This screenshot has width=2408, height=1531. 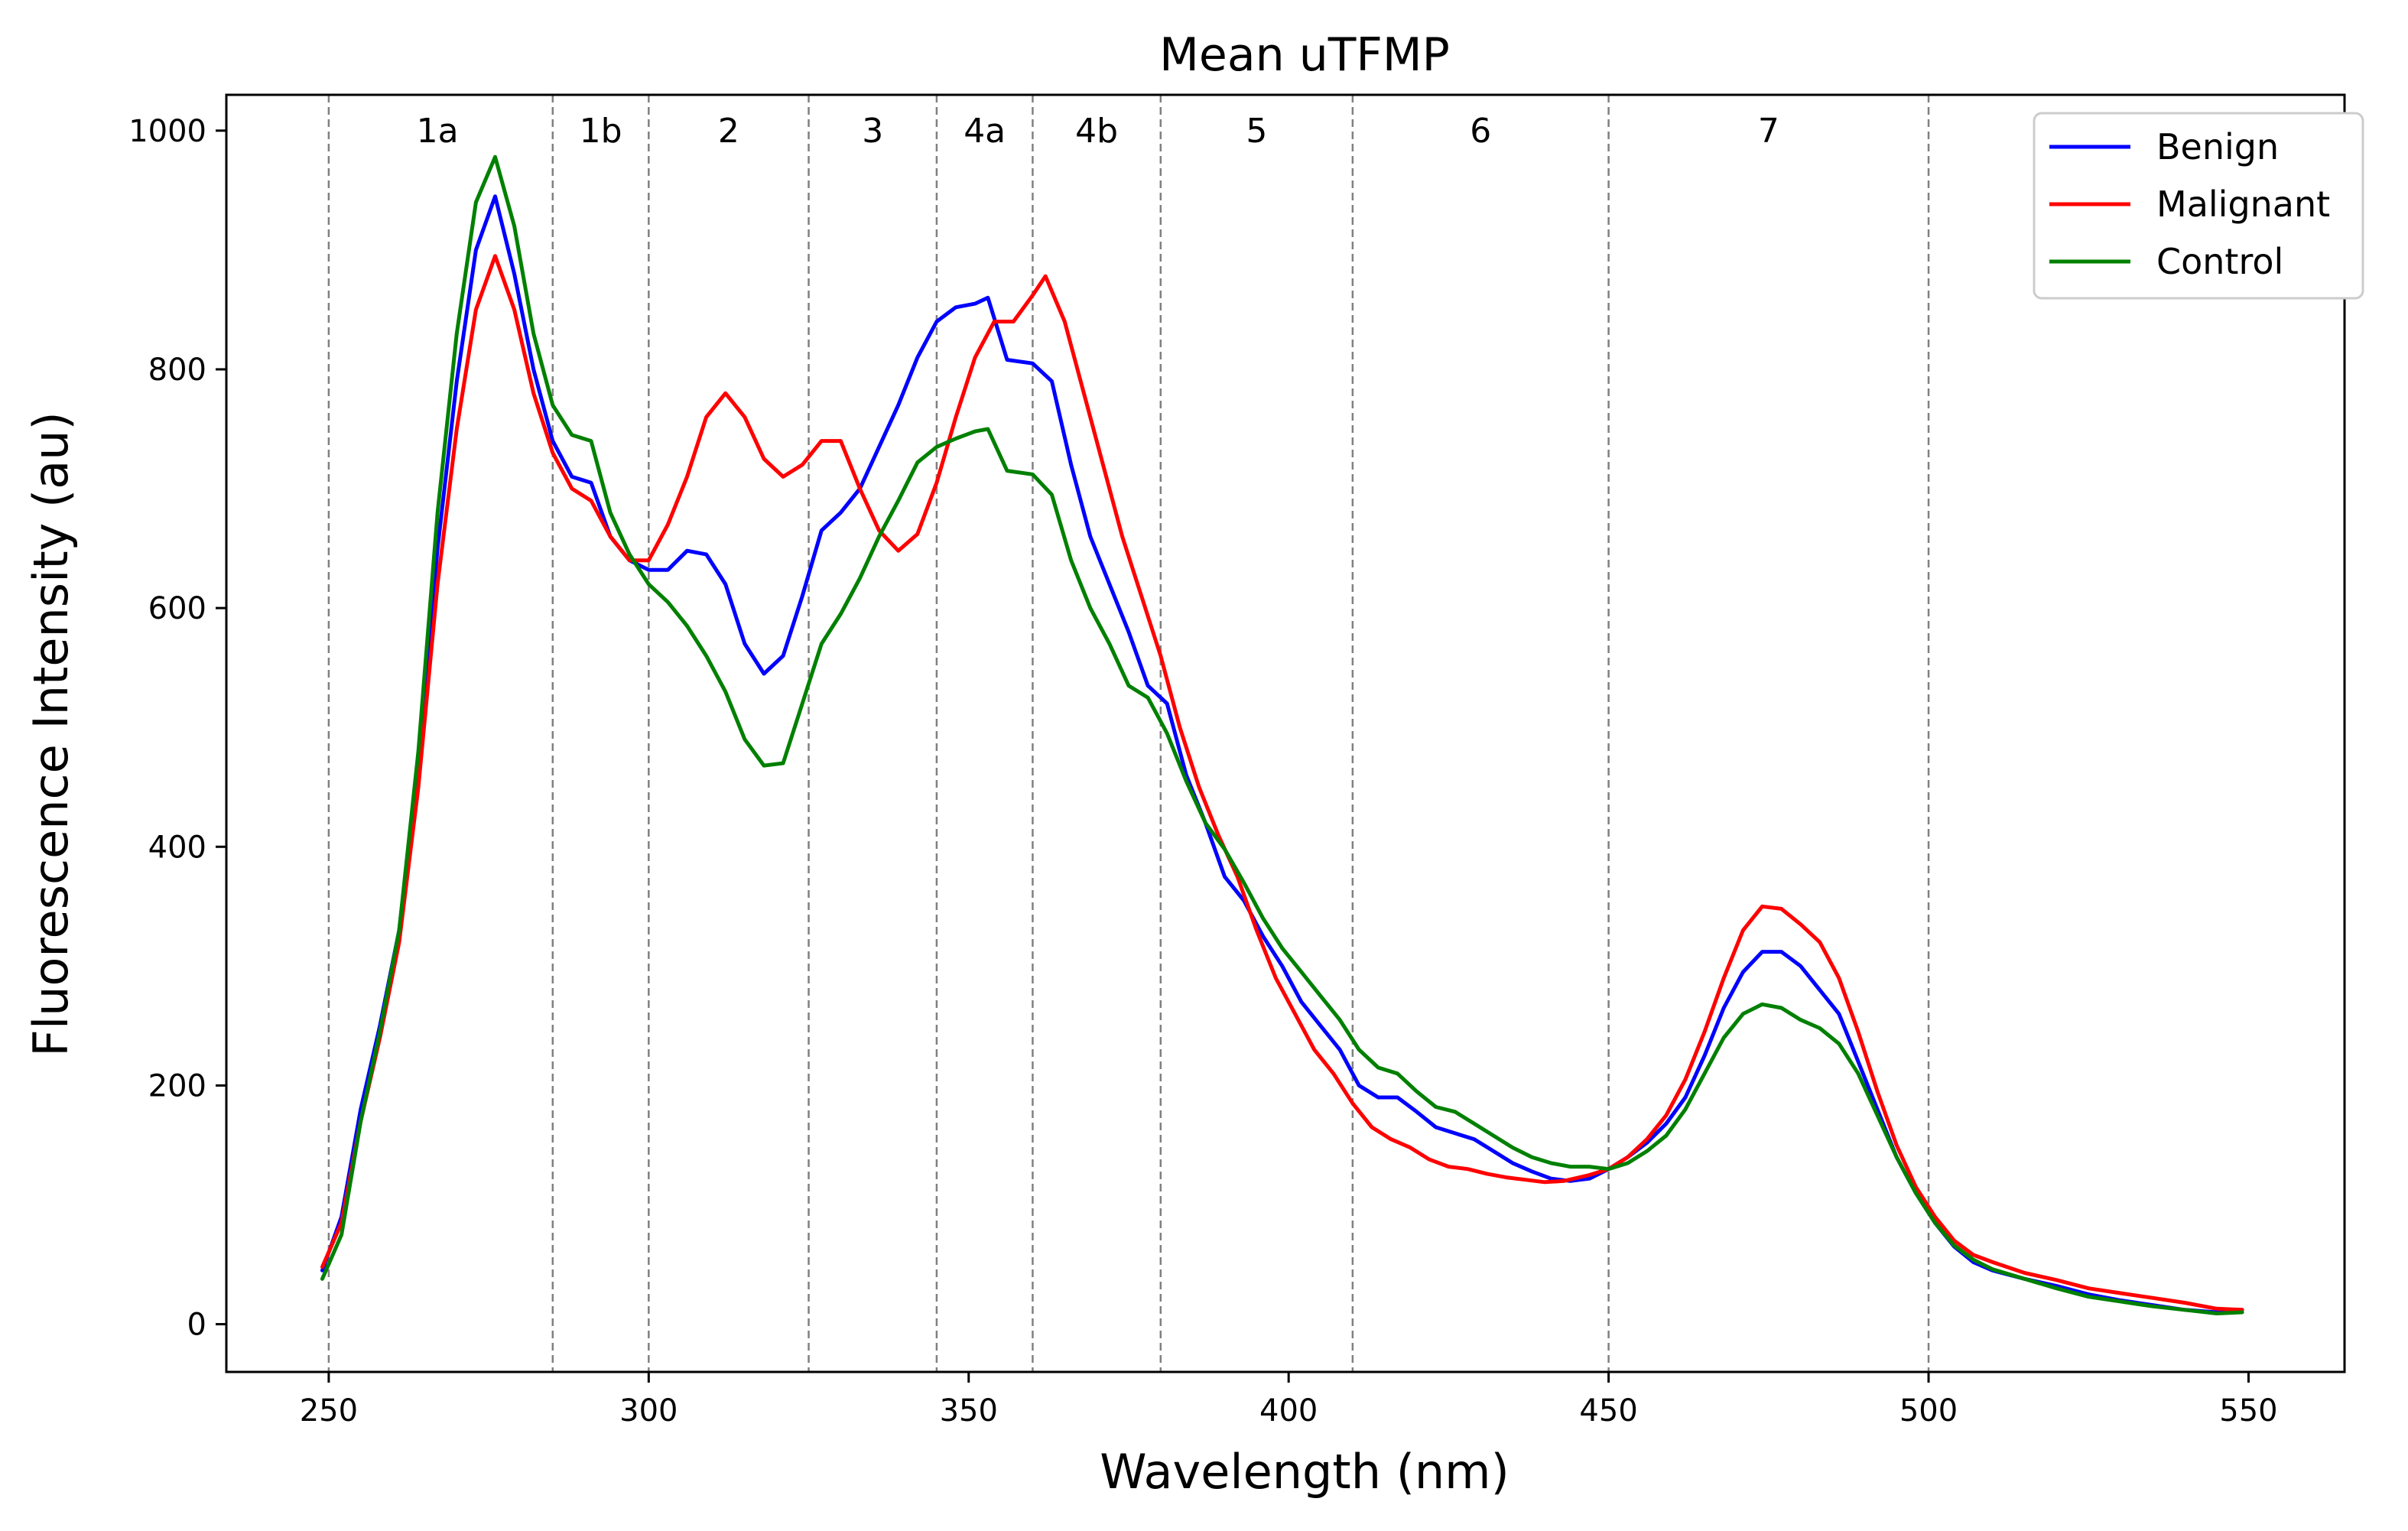 I want to click on region-label: 7, so click(x=1768, y=131).